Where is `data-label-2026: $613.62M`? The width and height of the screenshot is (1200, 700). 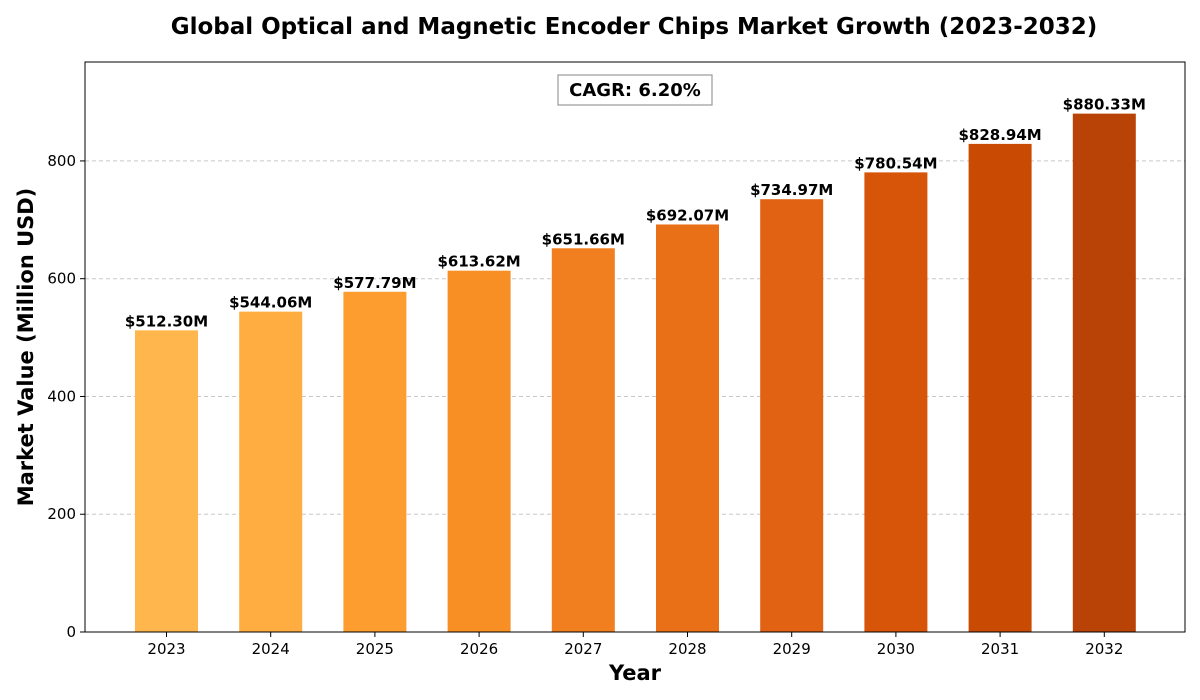 data-label-2026: $613.62M is located at coordinates (478, 262).